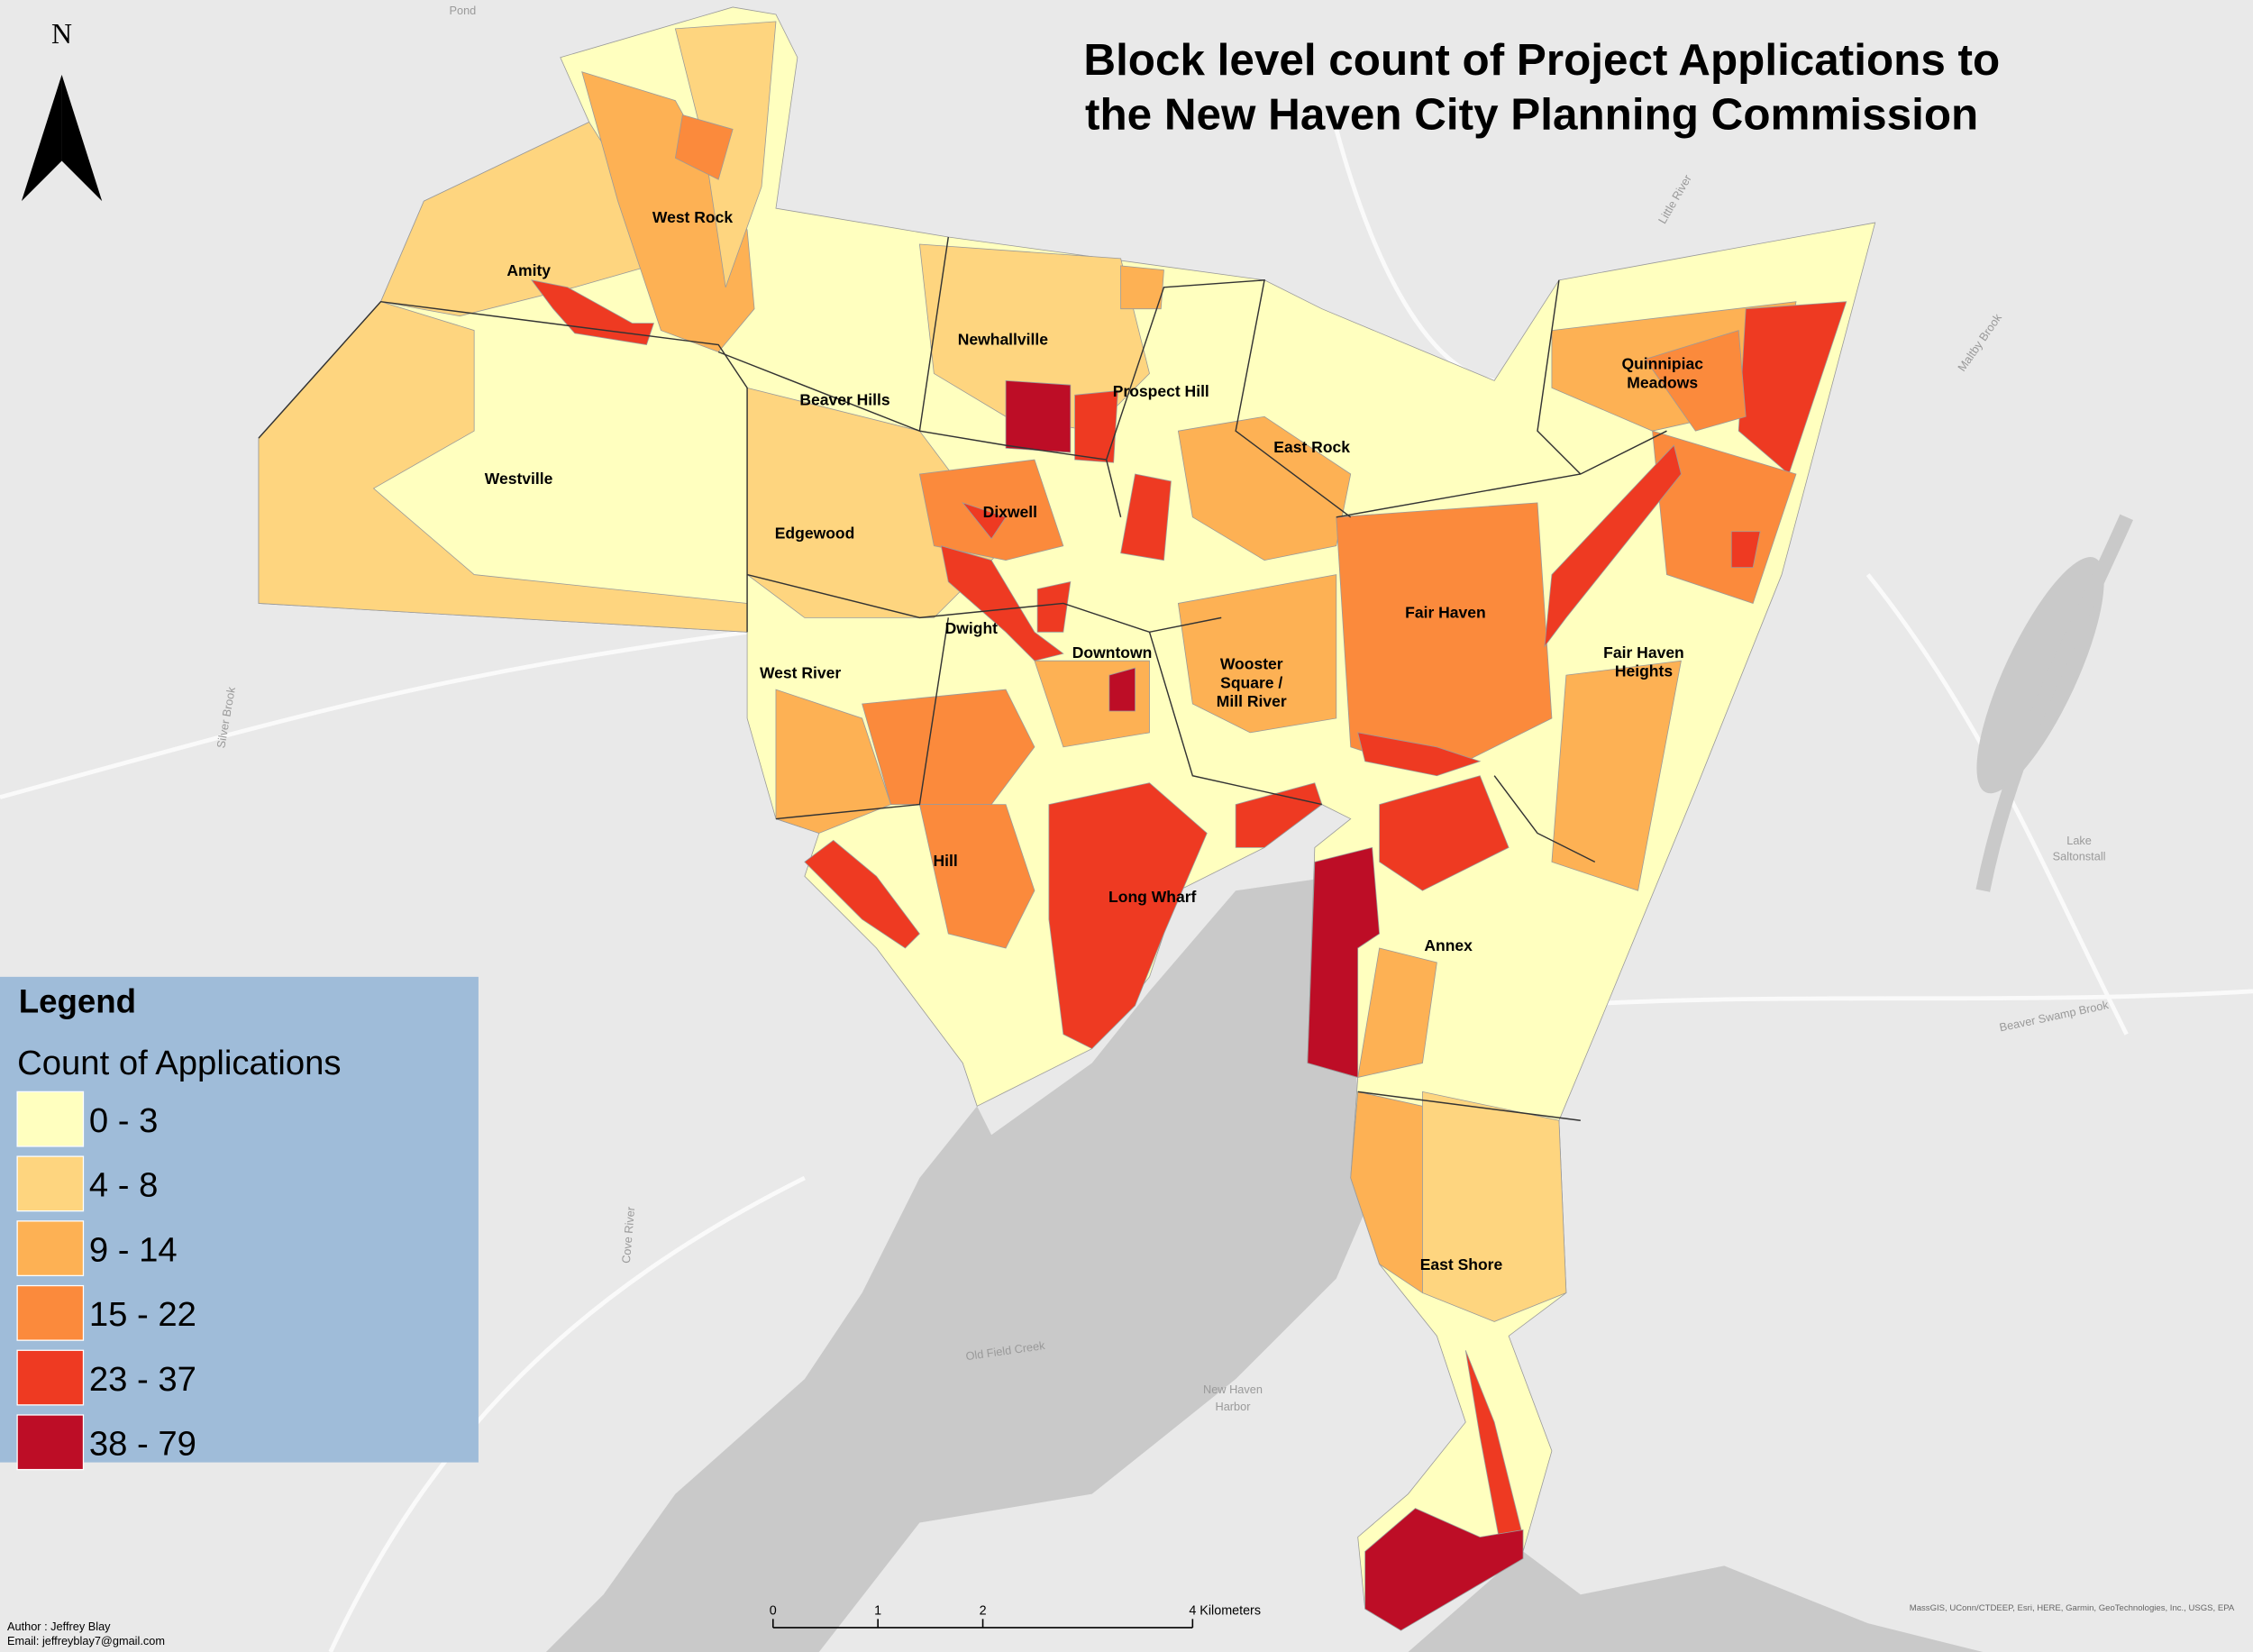 This screenshot has height=1652, width=2253. I want to click on neighborhood-label: Wooster Square / Mill River, so click(1252, 682).